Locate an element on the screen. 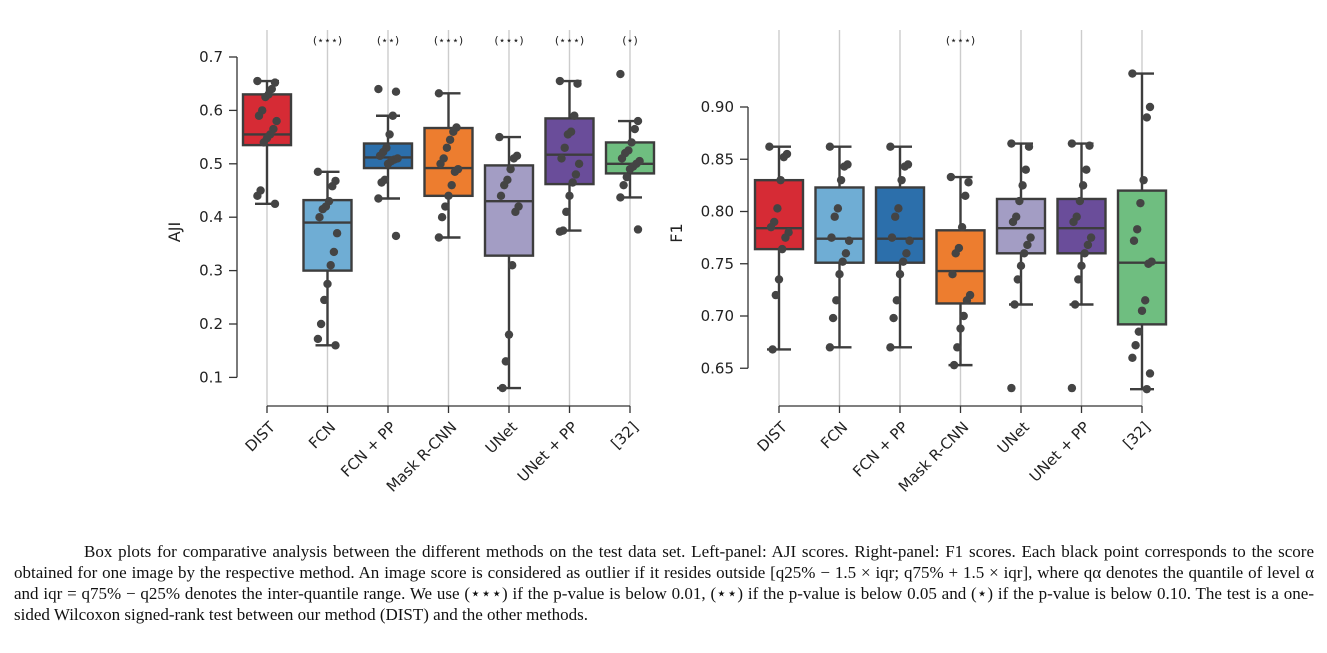  significance-label: (⋆) is located at coordinates (629, 40).